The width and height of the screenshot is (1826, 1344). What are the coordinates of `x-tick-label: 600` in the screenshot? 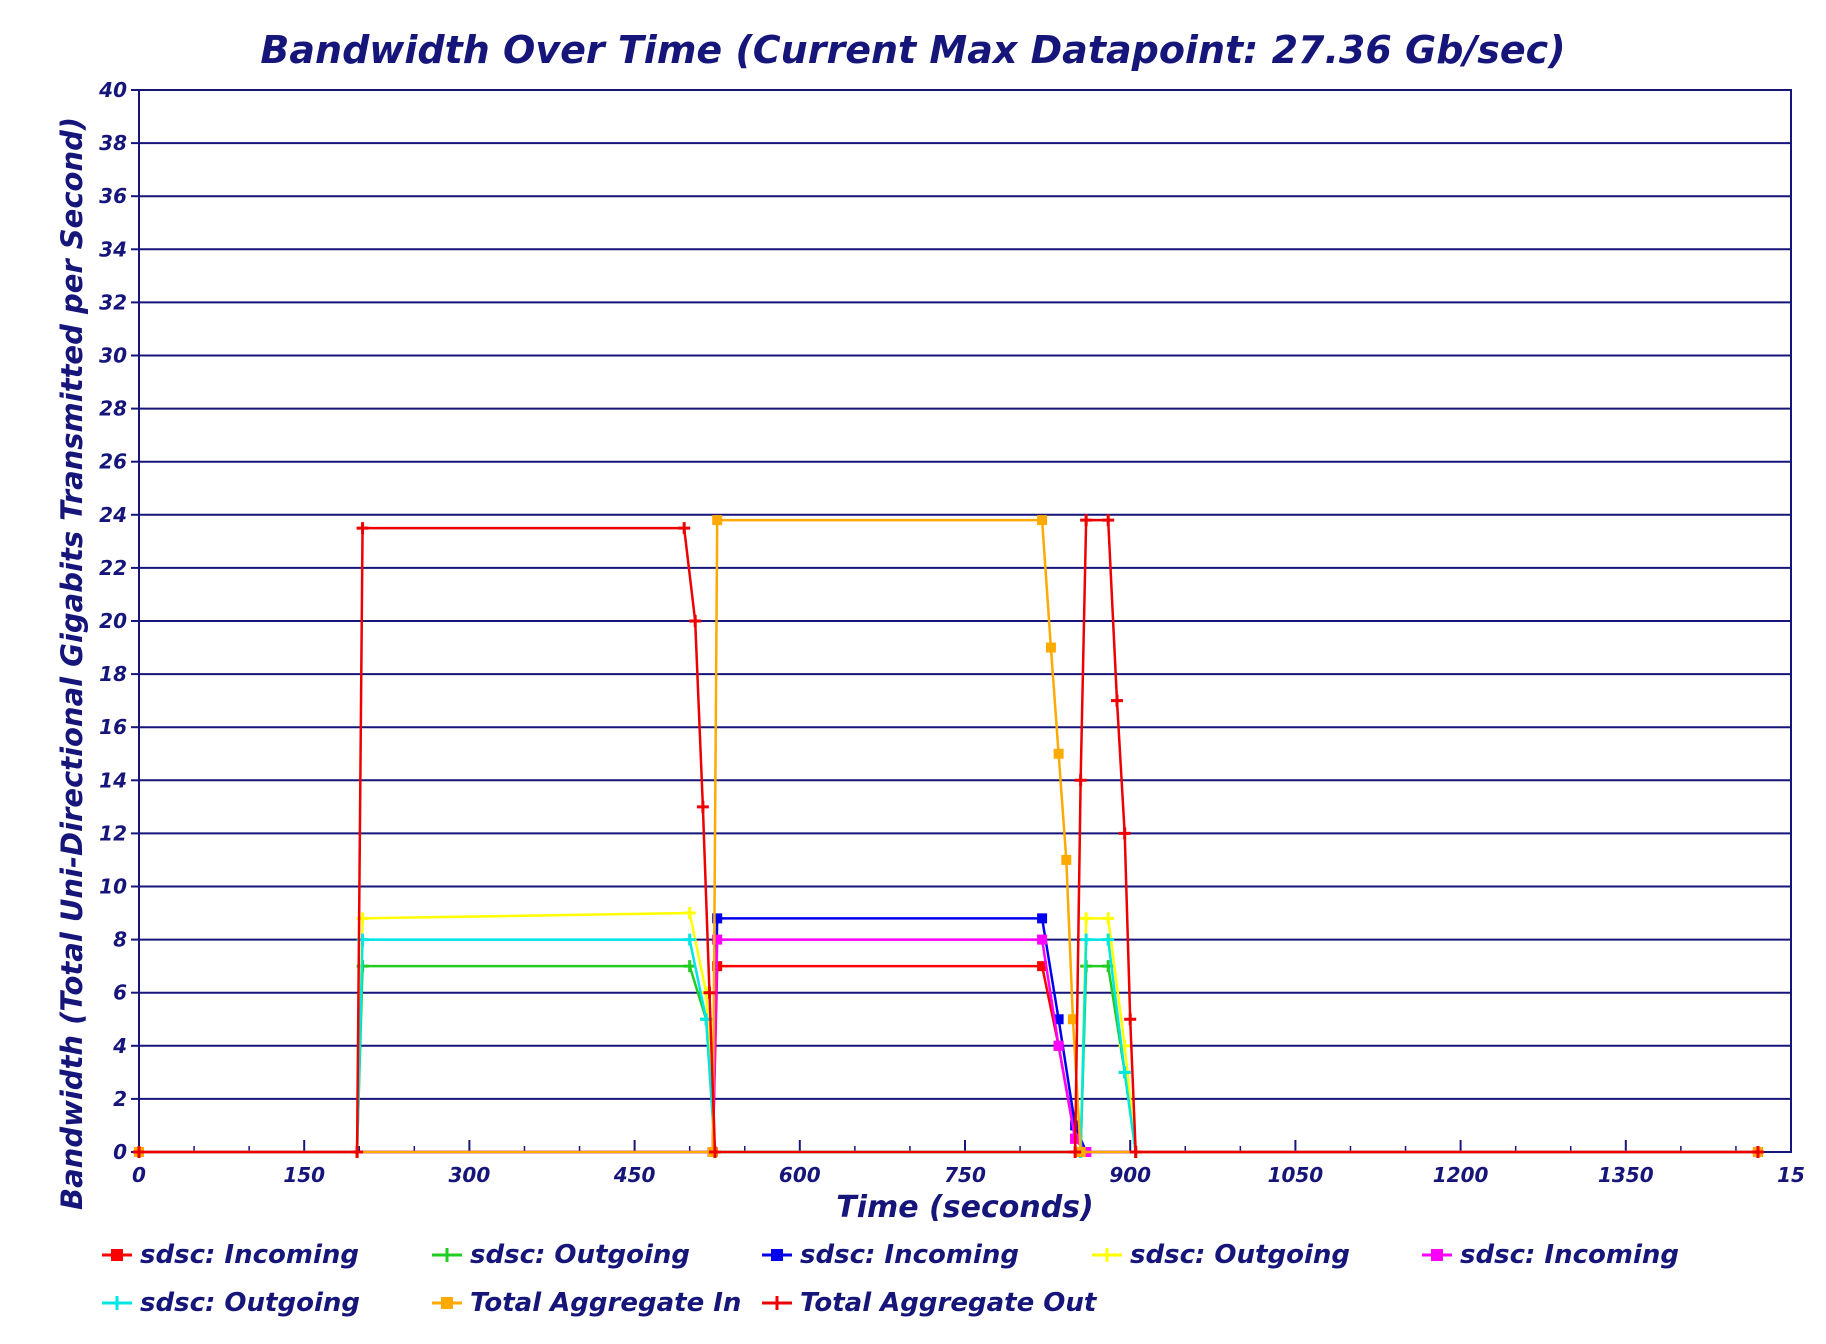 It's located at (800, 1175).